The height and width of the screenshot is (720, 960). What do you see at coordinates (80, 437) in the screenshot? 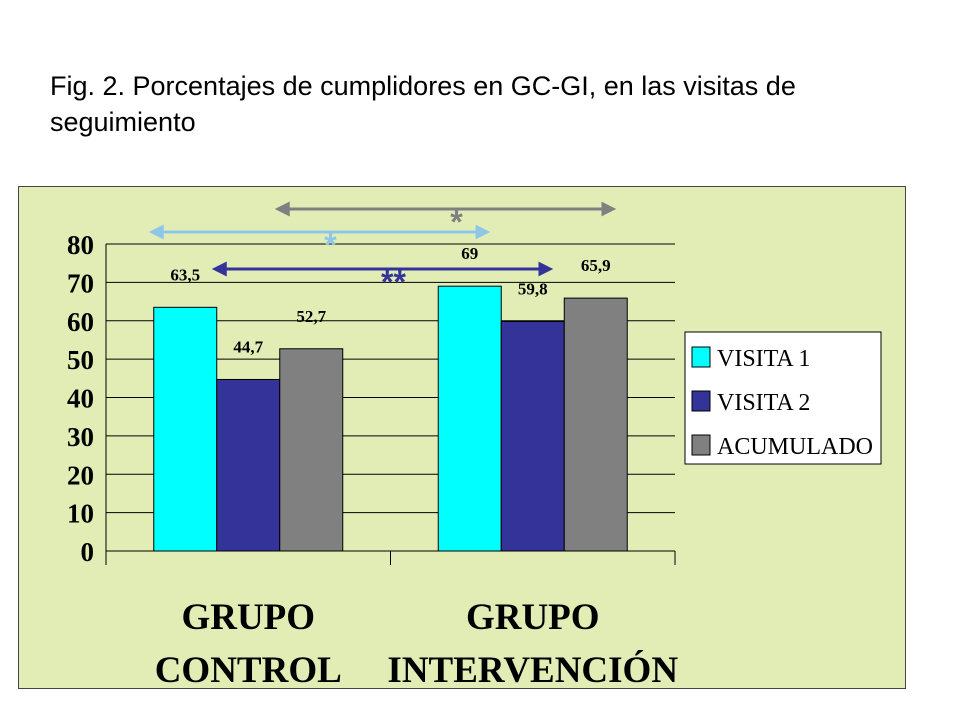
I see `y-tick-label: 30` at bounding box center [80, 437].